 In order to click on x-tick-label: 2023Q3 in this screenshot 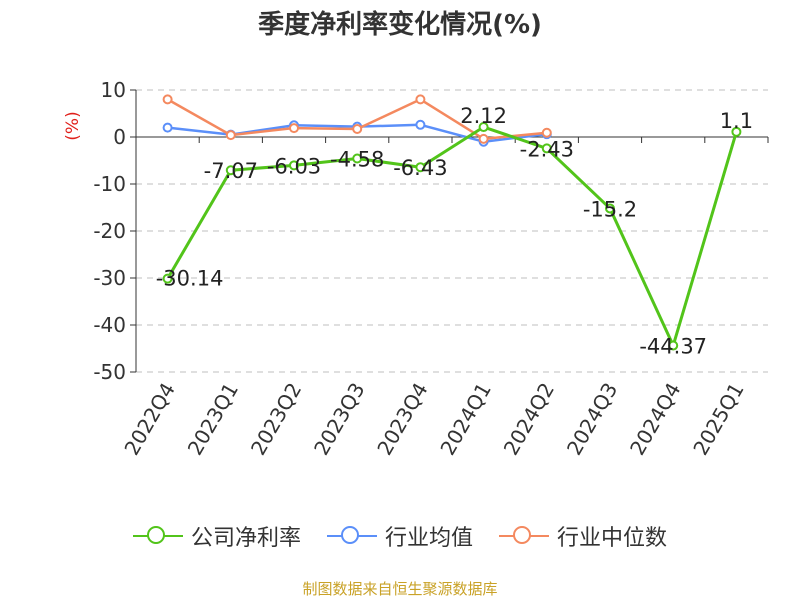, I will do `click(339, 419)`.